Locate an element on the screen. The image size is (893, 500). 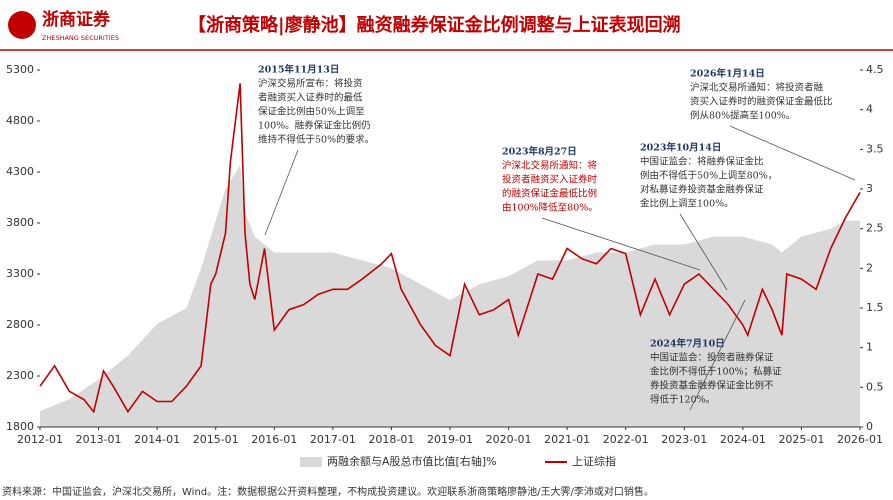
x-tick-label: 2014-01 is located at coordinates (157, 439).